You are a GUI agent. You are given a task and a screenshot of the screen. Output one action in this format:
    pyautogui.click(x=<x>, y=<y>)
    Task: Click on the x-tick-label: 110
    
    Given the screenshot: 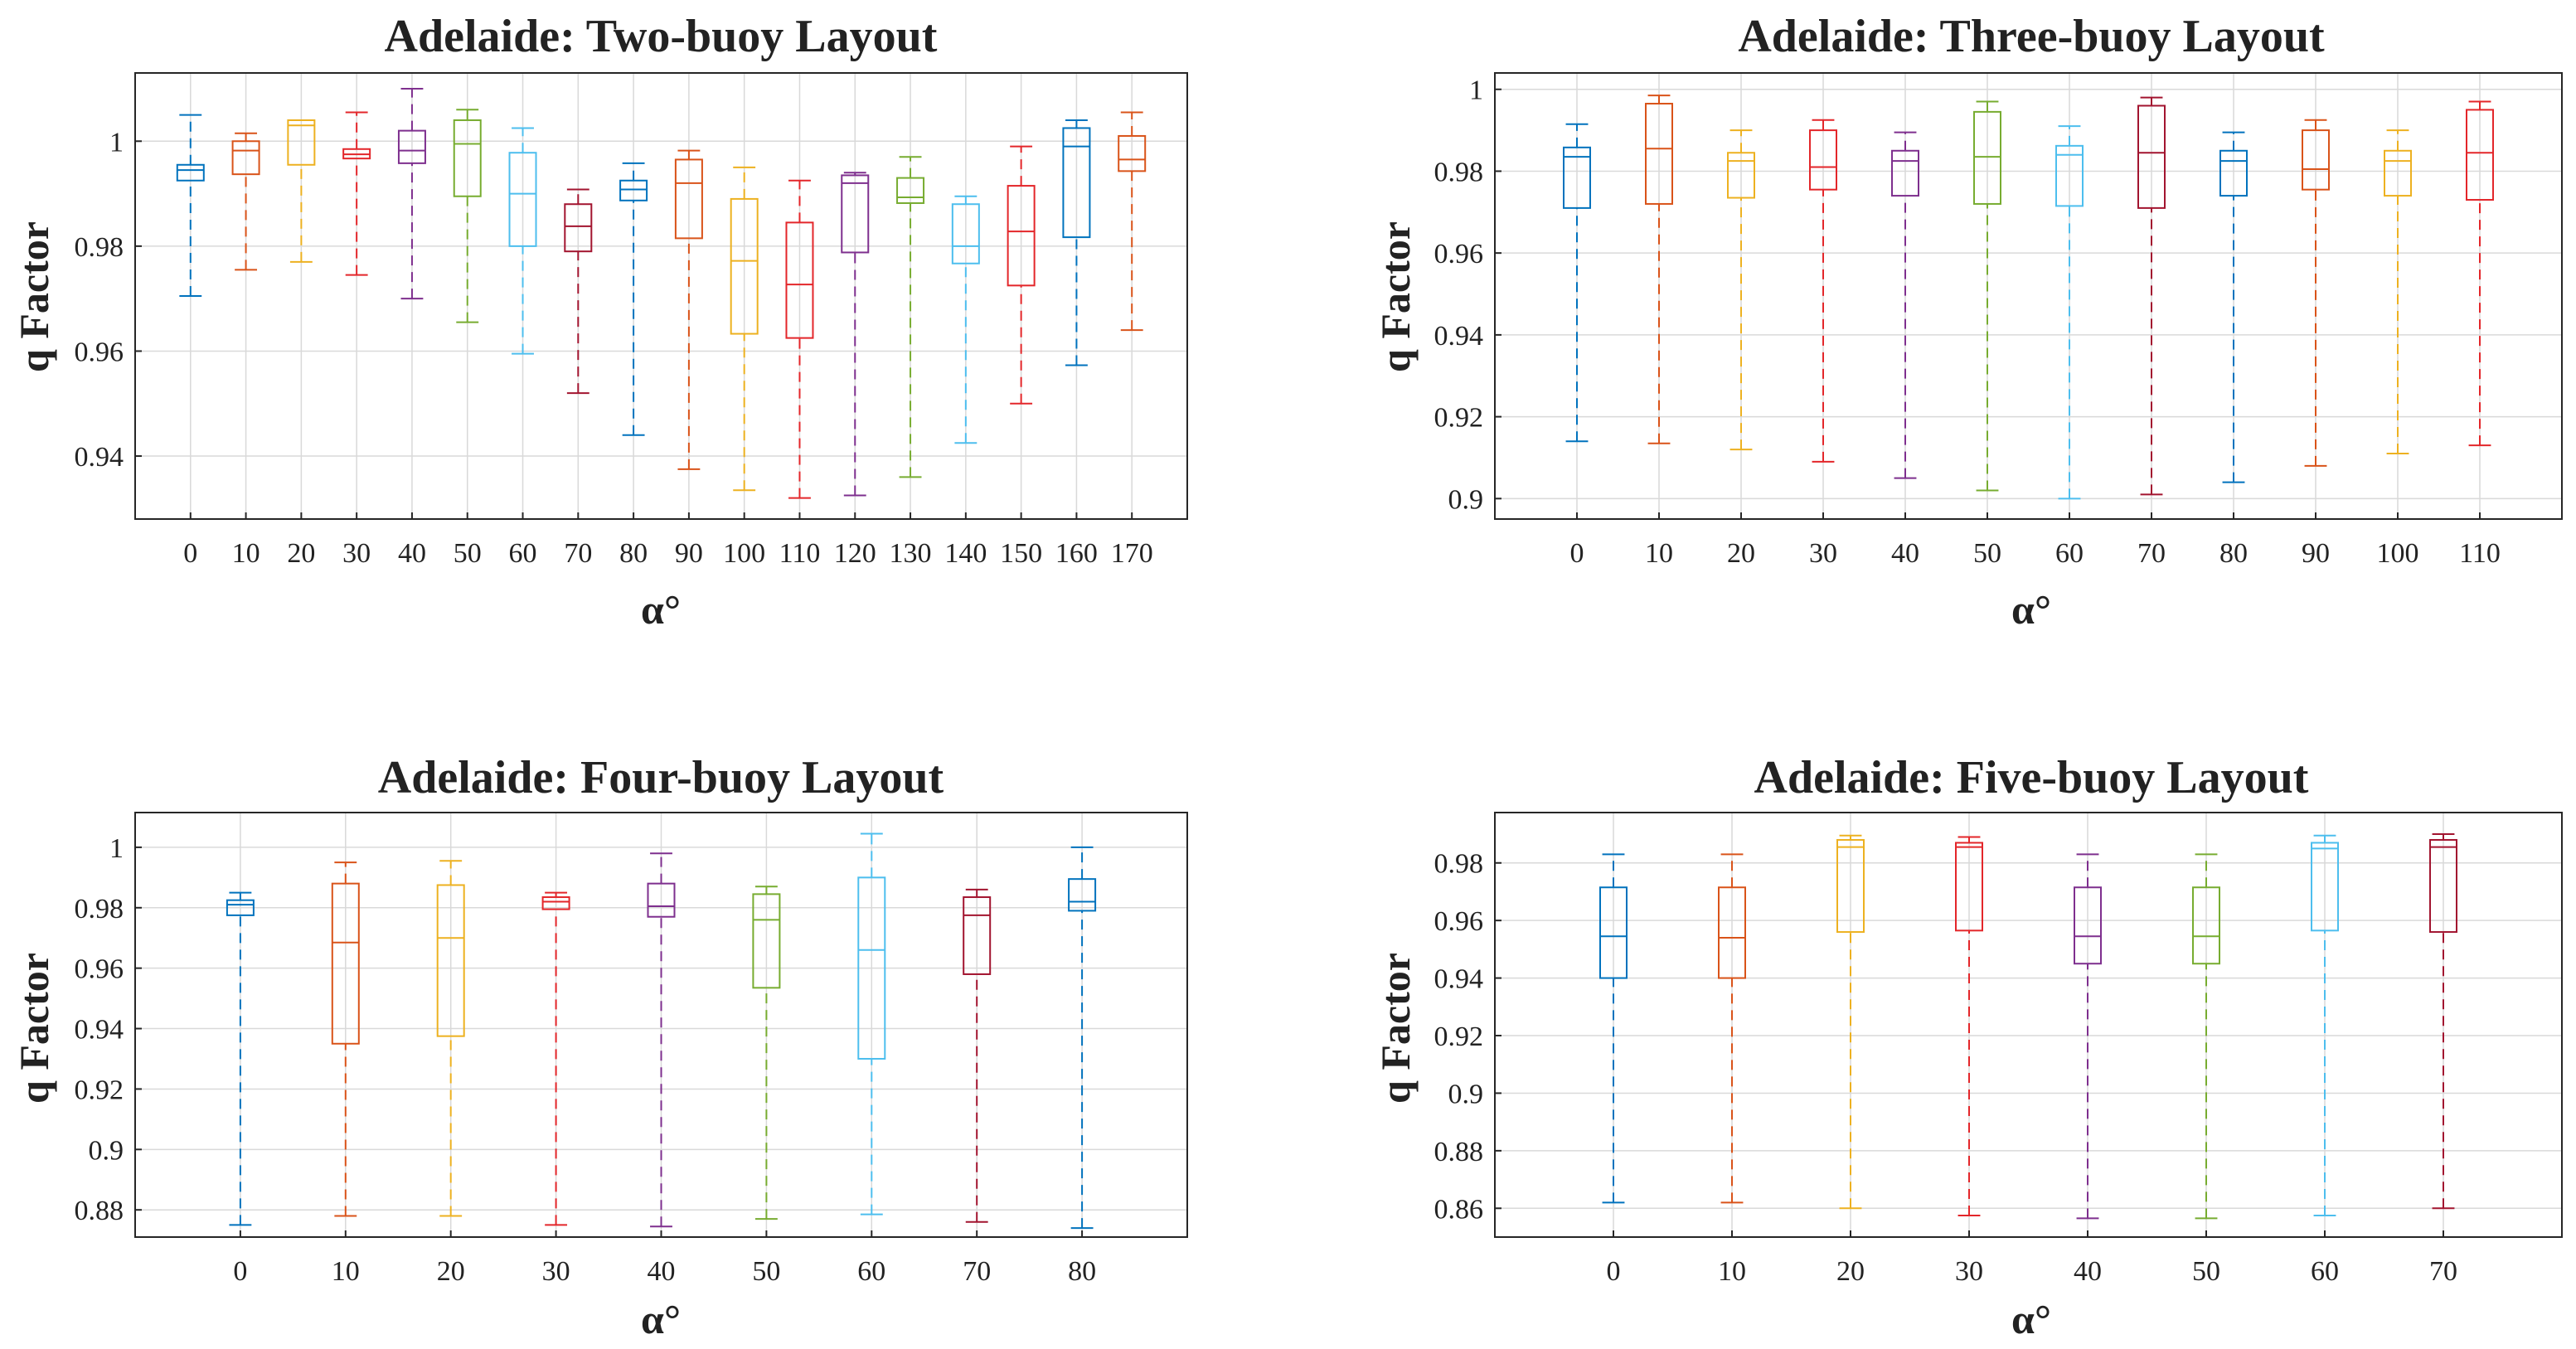 What is the action you would take?
    pyautogui.click(x=2480, y=553)
    